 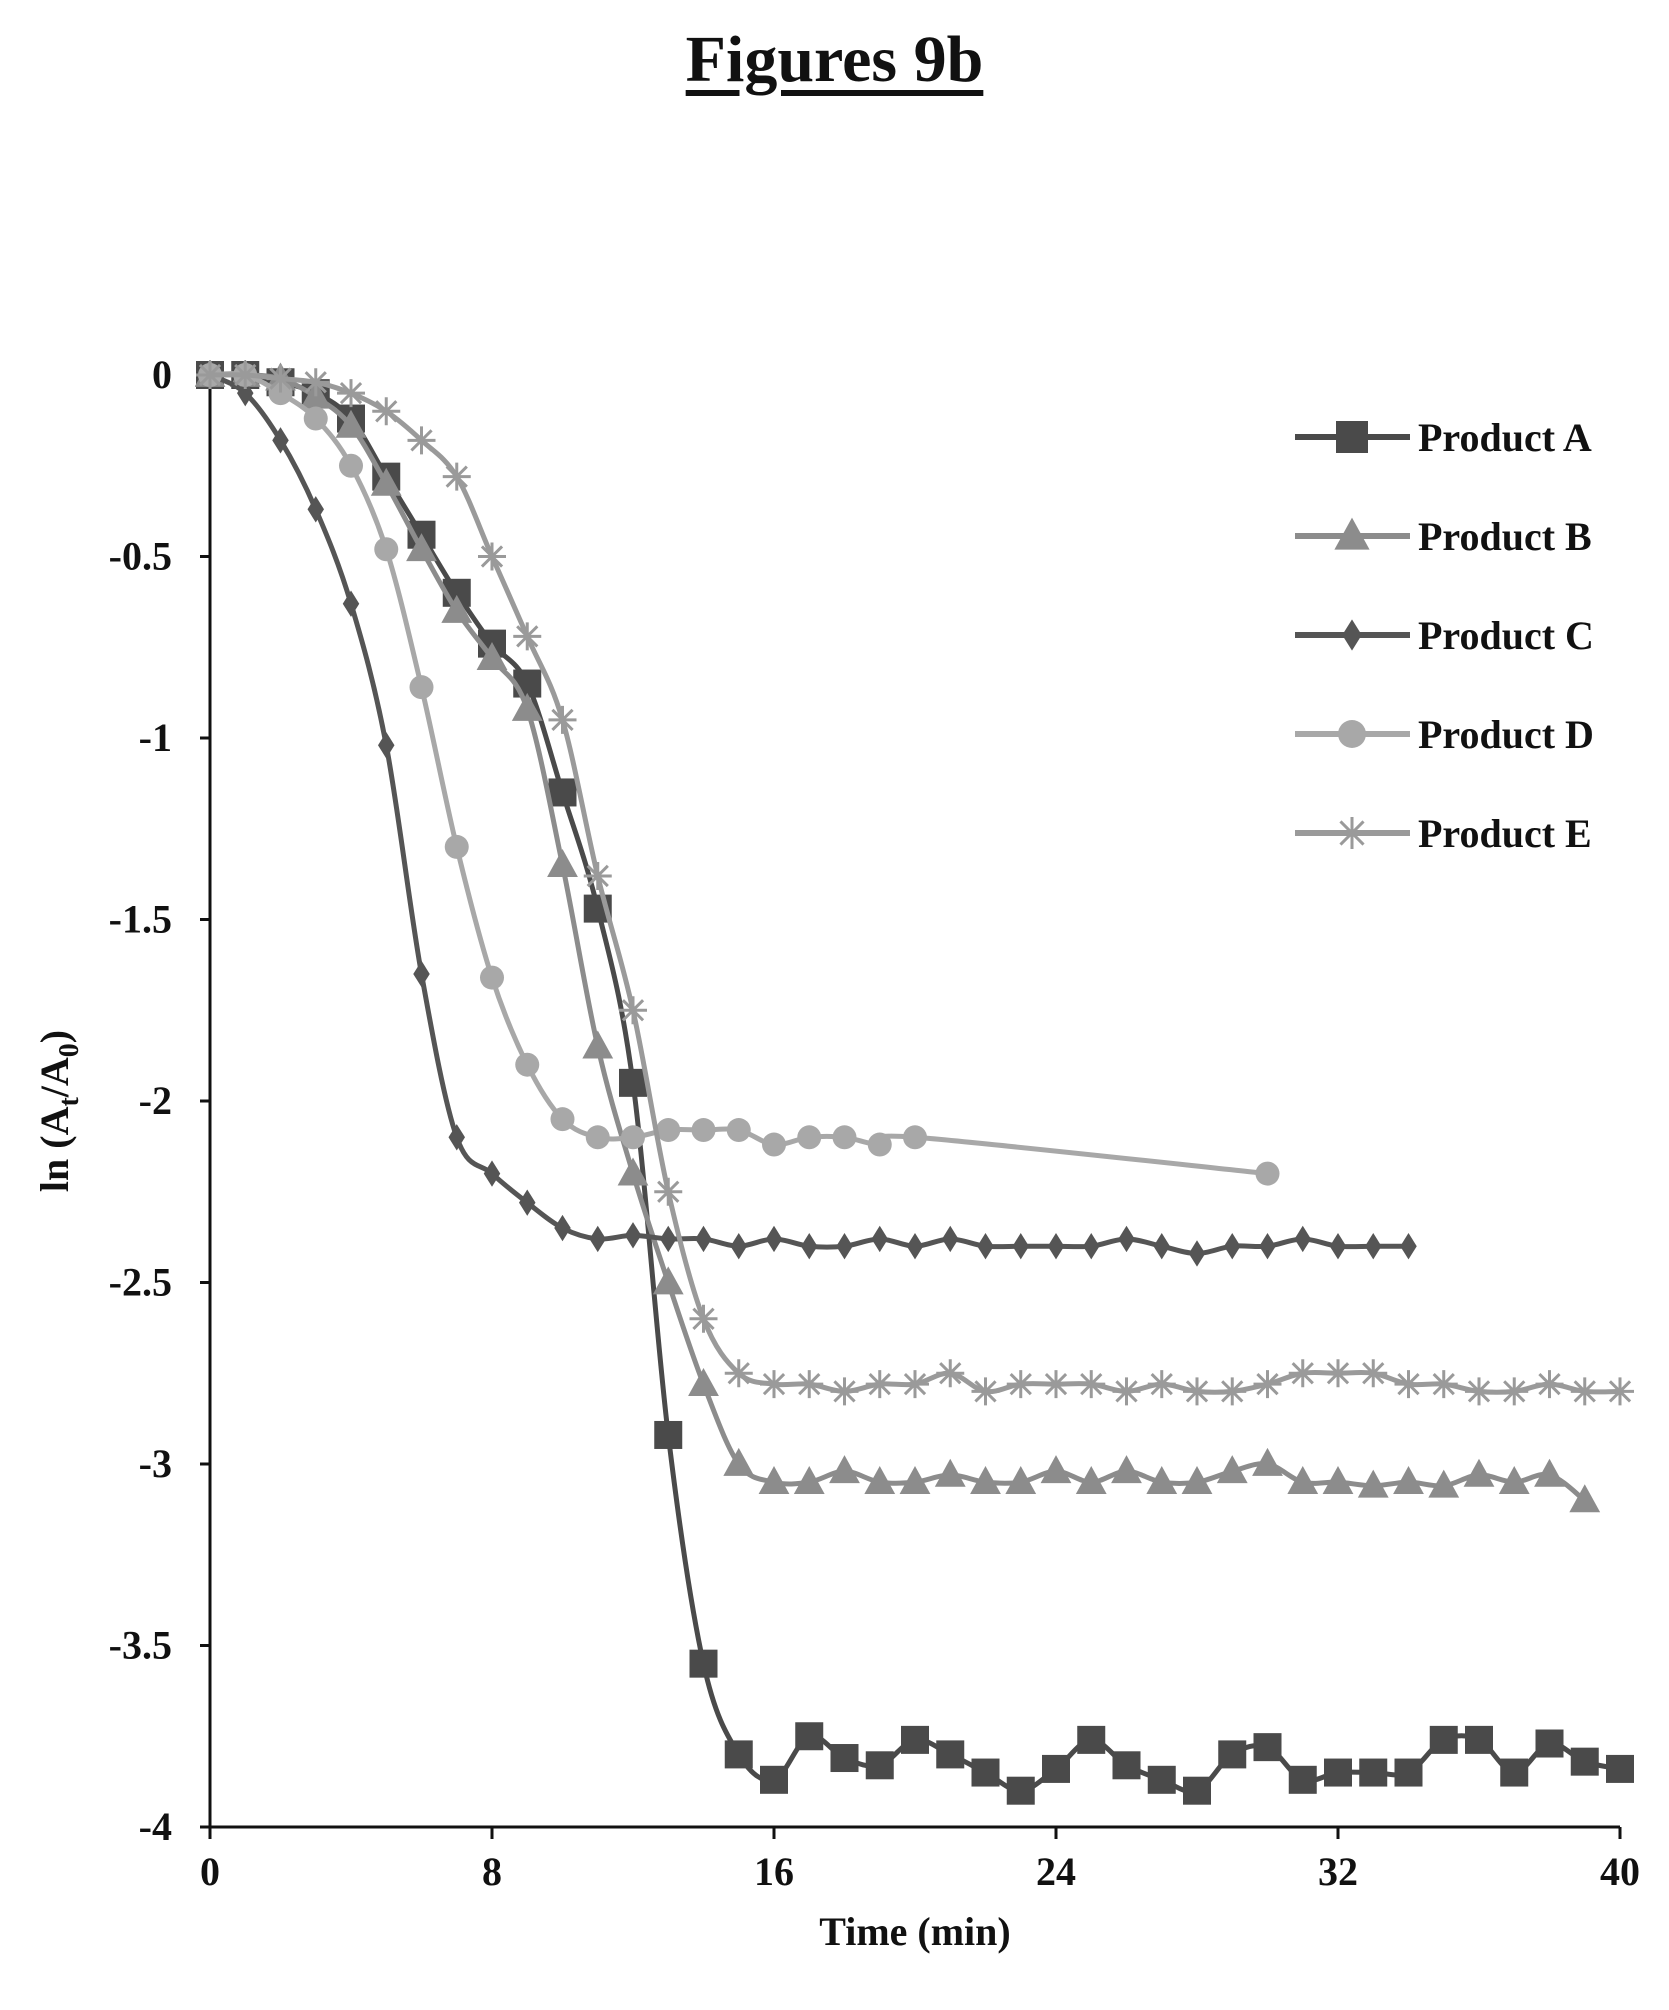 I want to click on legend-item-product-e: Product E, so click(x=1443, y=833).